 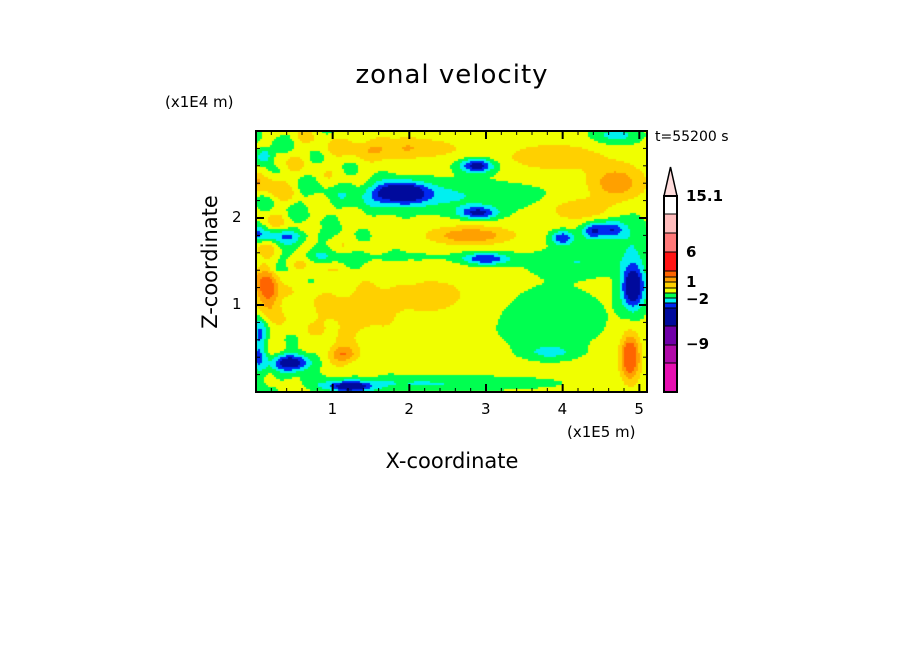 I want to click on x-axis-label: X-coordinate, so click(x=452, y=461).